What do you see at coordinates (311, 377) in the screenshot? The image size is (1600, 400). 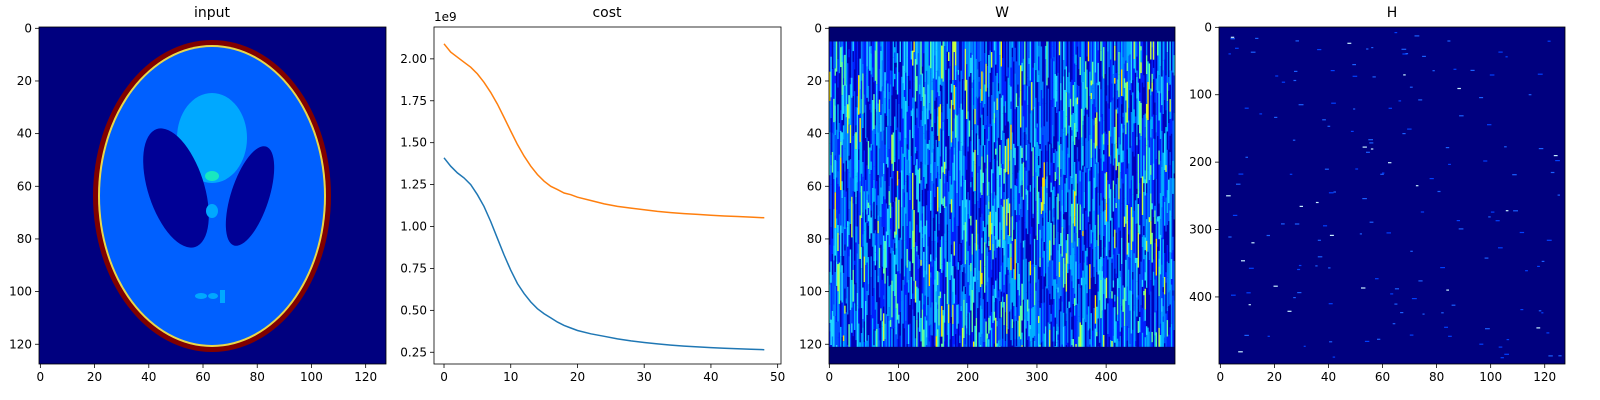 I see `x-tick-label: 100` at bounding box center [311, 377].